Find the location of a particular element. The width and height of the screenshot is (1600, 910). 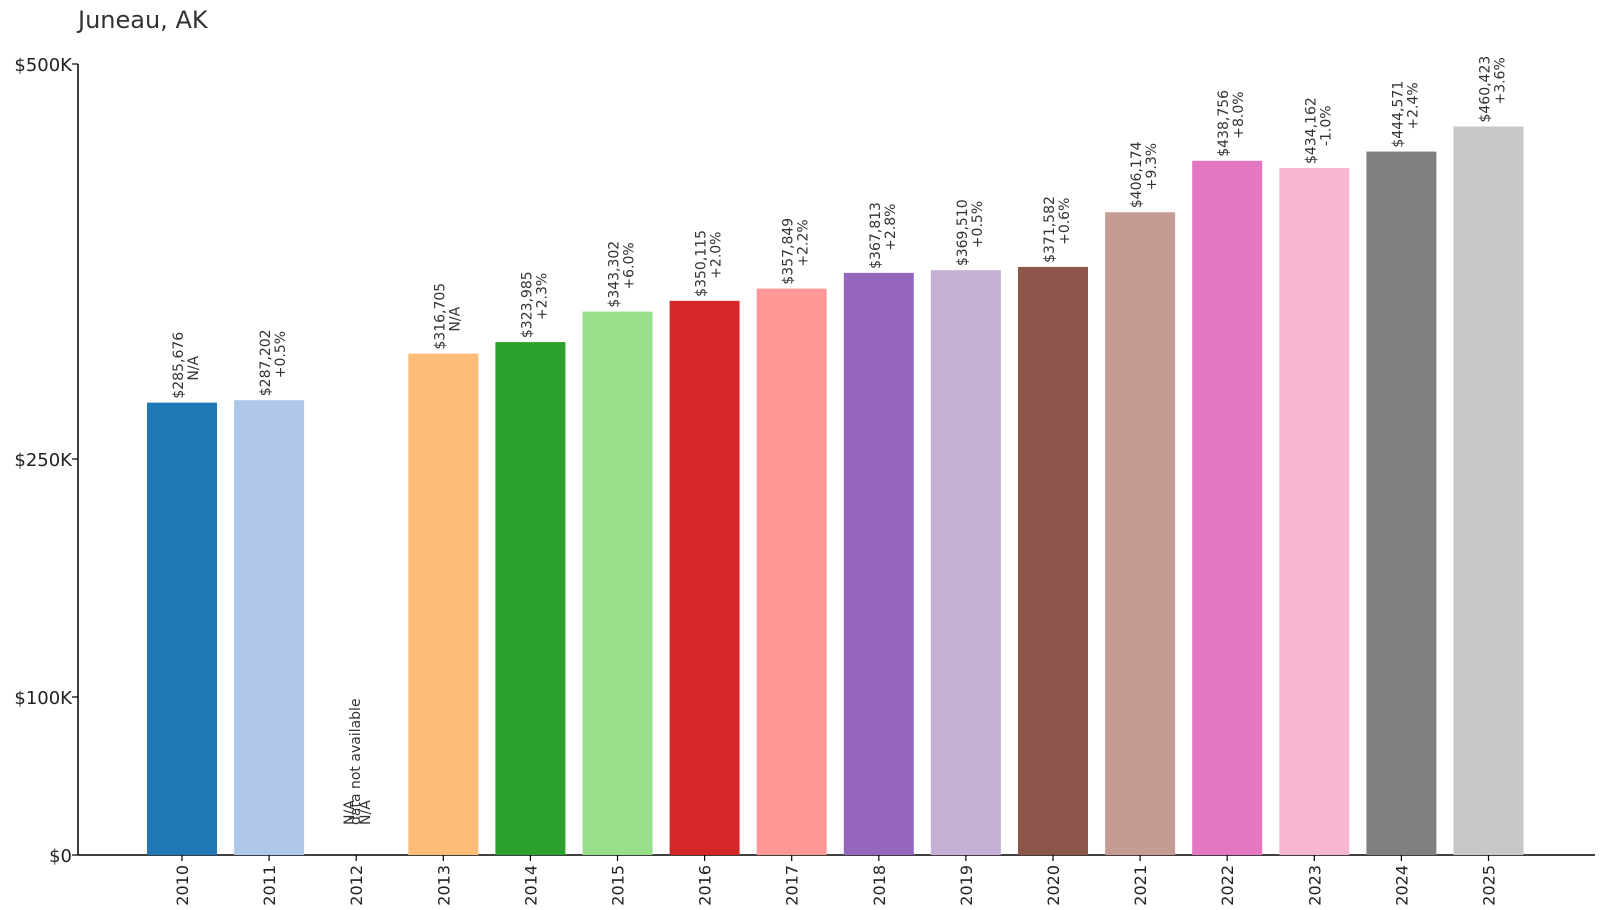

y-tick-label: $100K is located at coordinates (43, 698).